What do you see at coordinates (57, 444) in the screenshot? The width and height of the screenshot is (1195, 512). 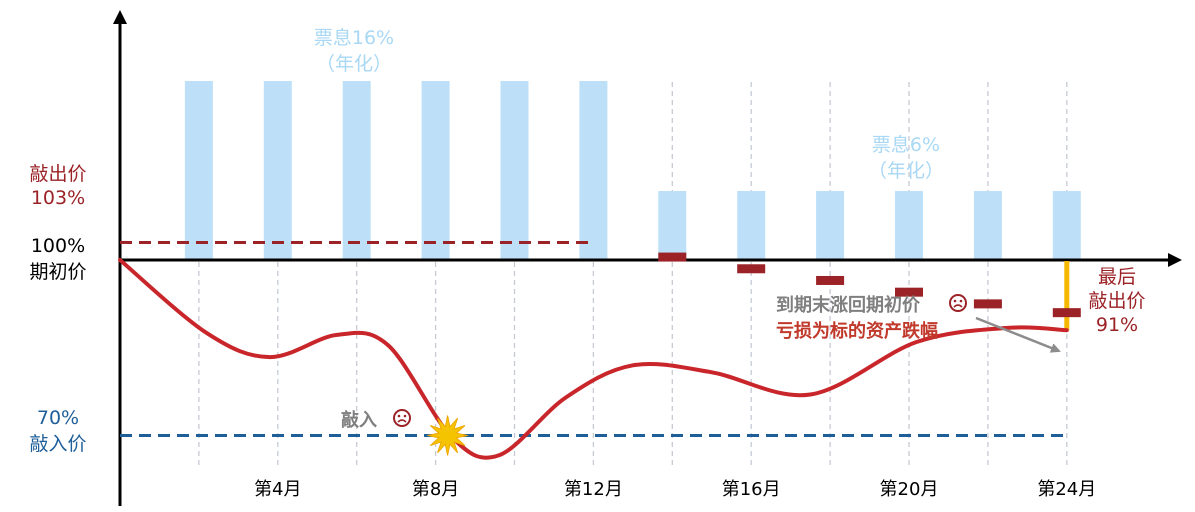 I see `knock-in-label: 敲入价` at bounding box center [57, 444].